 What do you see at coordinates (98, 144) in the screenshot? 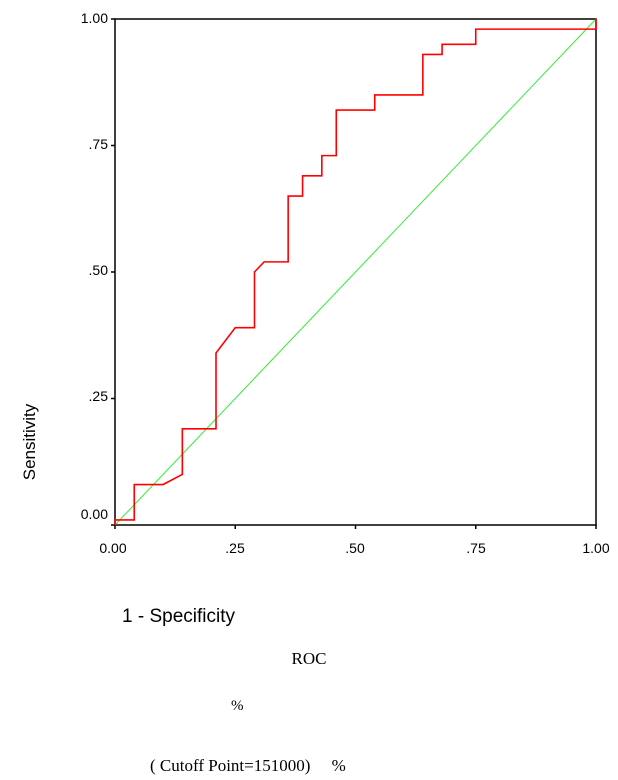
I see `y-tick-label-0.75: .75` at bounding box center [98, 144].